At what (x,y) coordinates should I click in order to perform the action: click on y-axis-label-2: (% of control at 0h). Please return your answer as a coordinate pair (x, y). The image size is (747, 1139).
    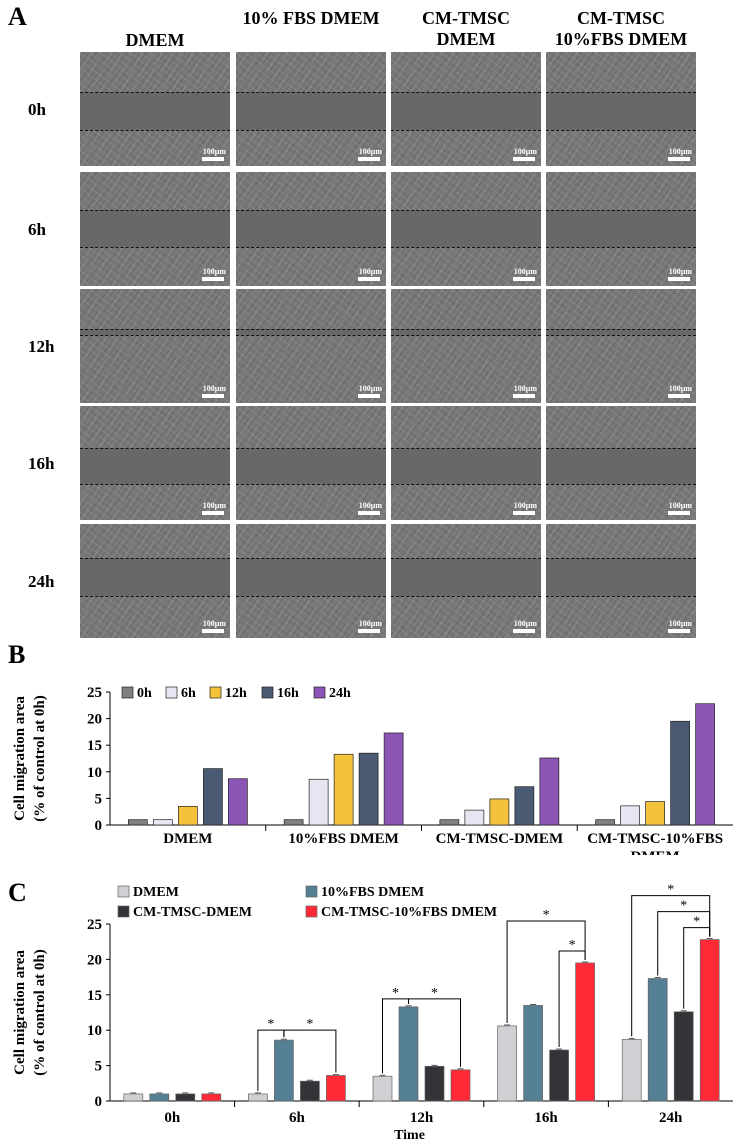
    Looking at the image, I should click on (40, 758).